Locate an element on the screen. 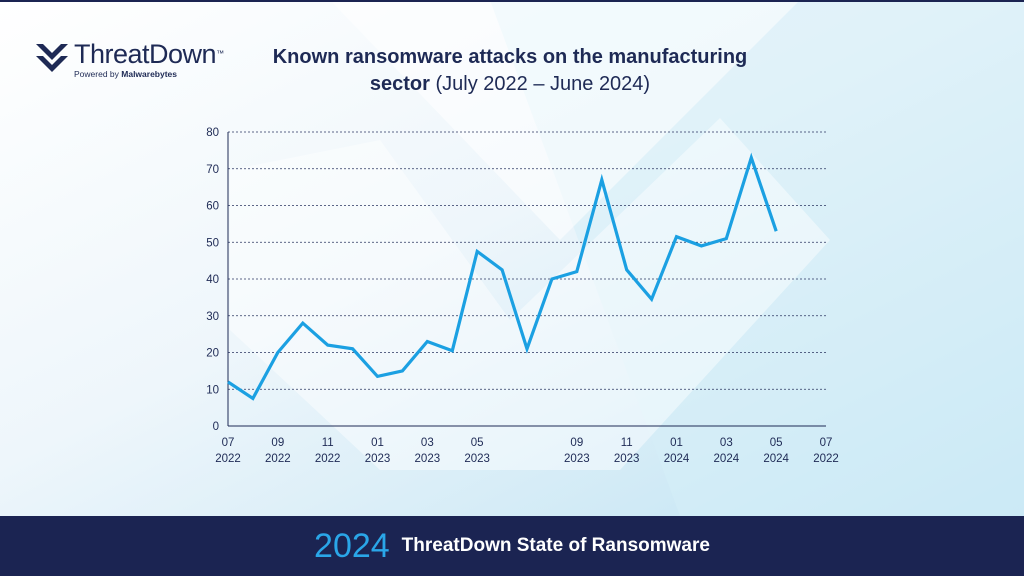  y-tick-label: 40 is located at coordinates (212, 280).